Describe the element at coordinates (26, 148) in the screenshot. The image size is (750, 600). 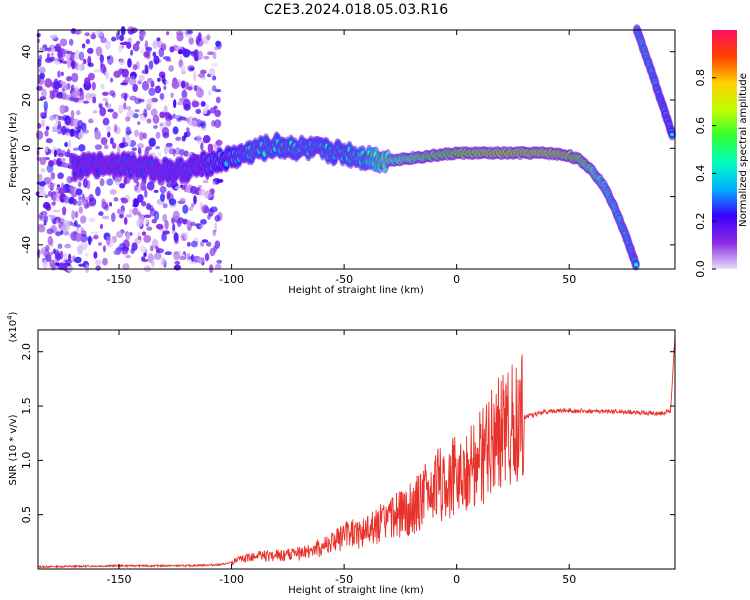
I see `spectrogram-y-tick-label: 0` at that location.